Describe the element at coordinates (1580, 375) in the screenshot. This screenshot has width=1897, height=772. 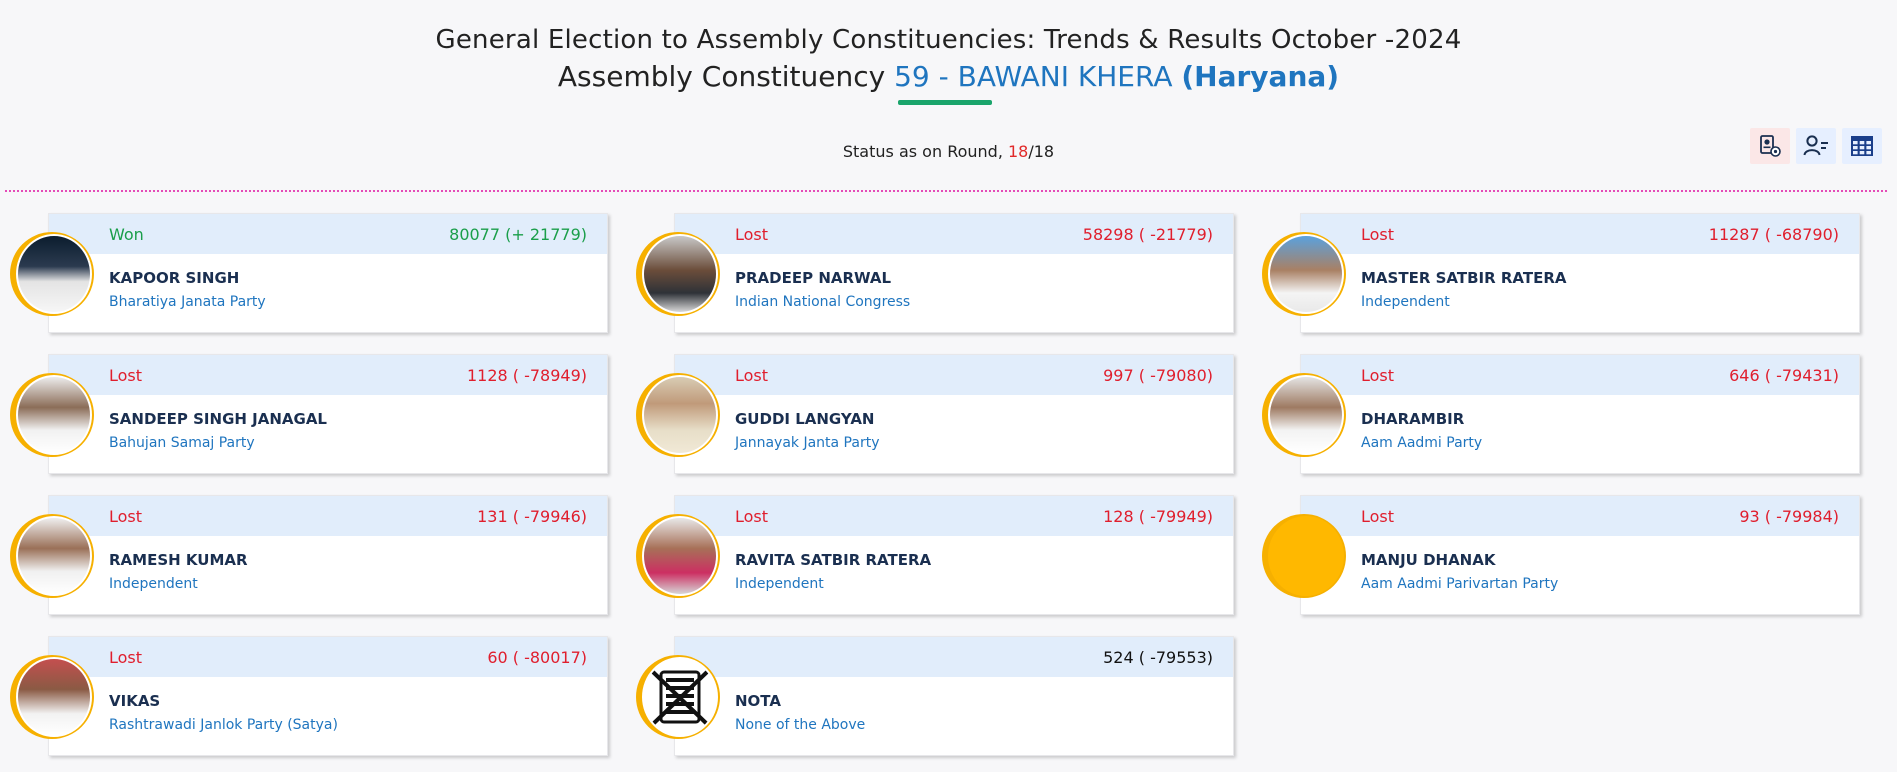
I see `card-band: Lost 646 ( -79431)` at that location.